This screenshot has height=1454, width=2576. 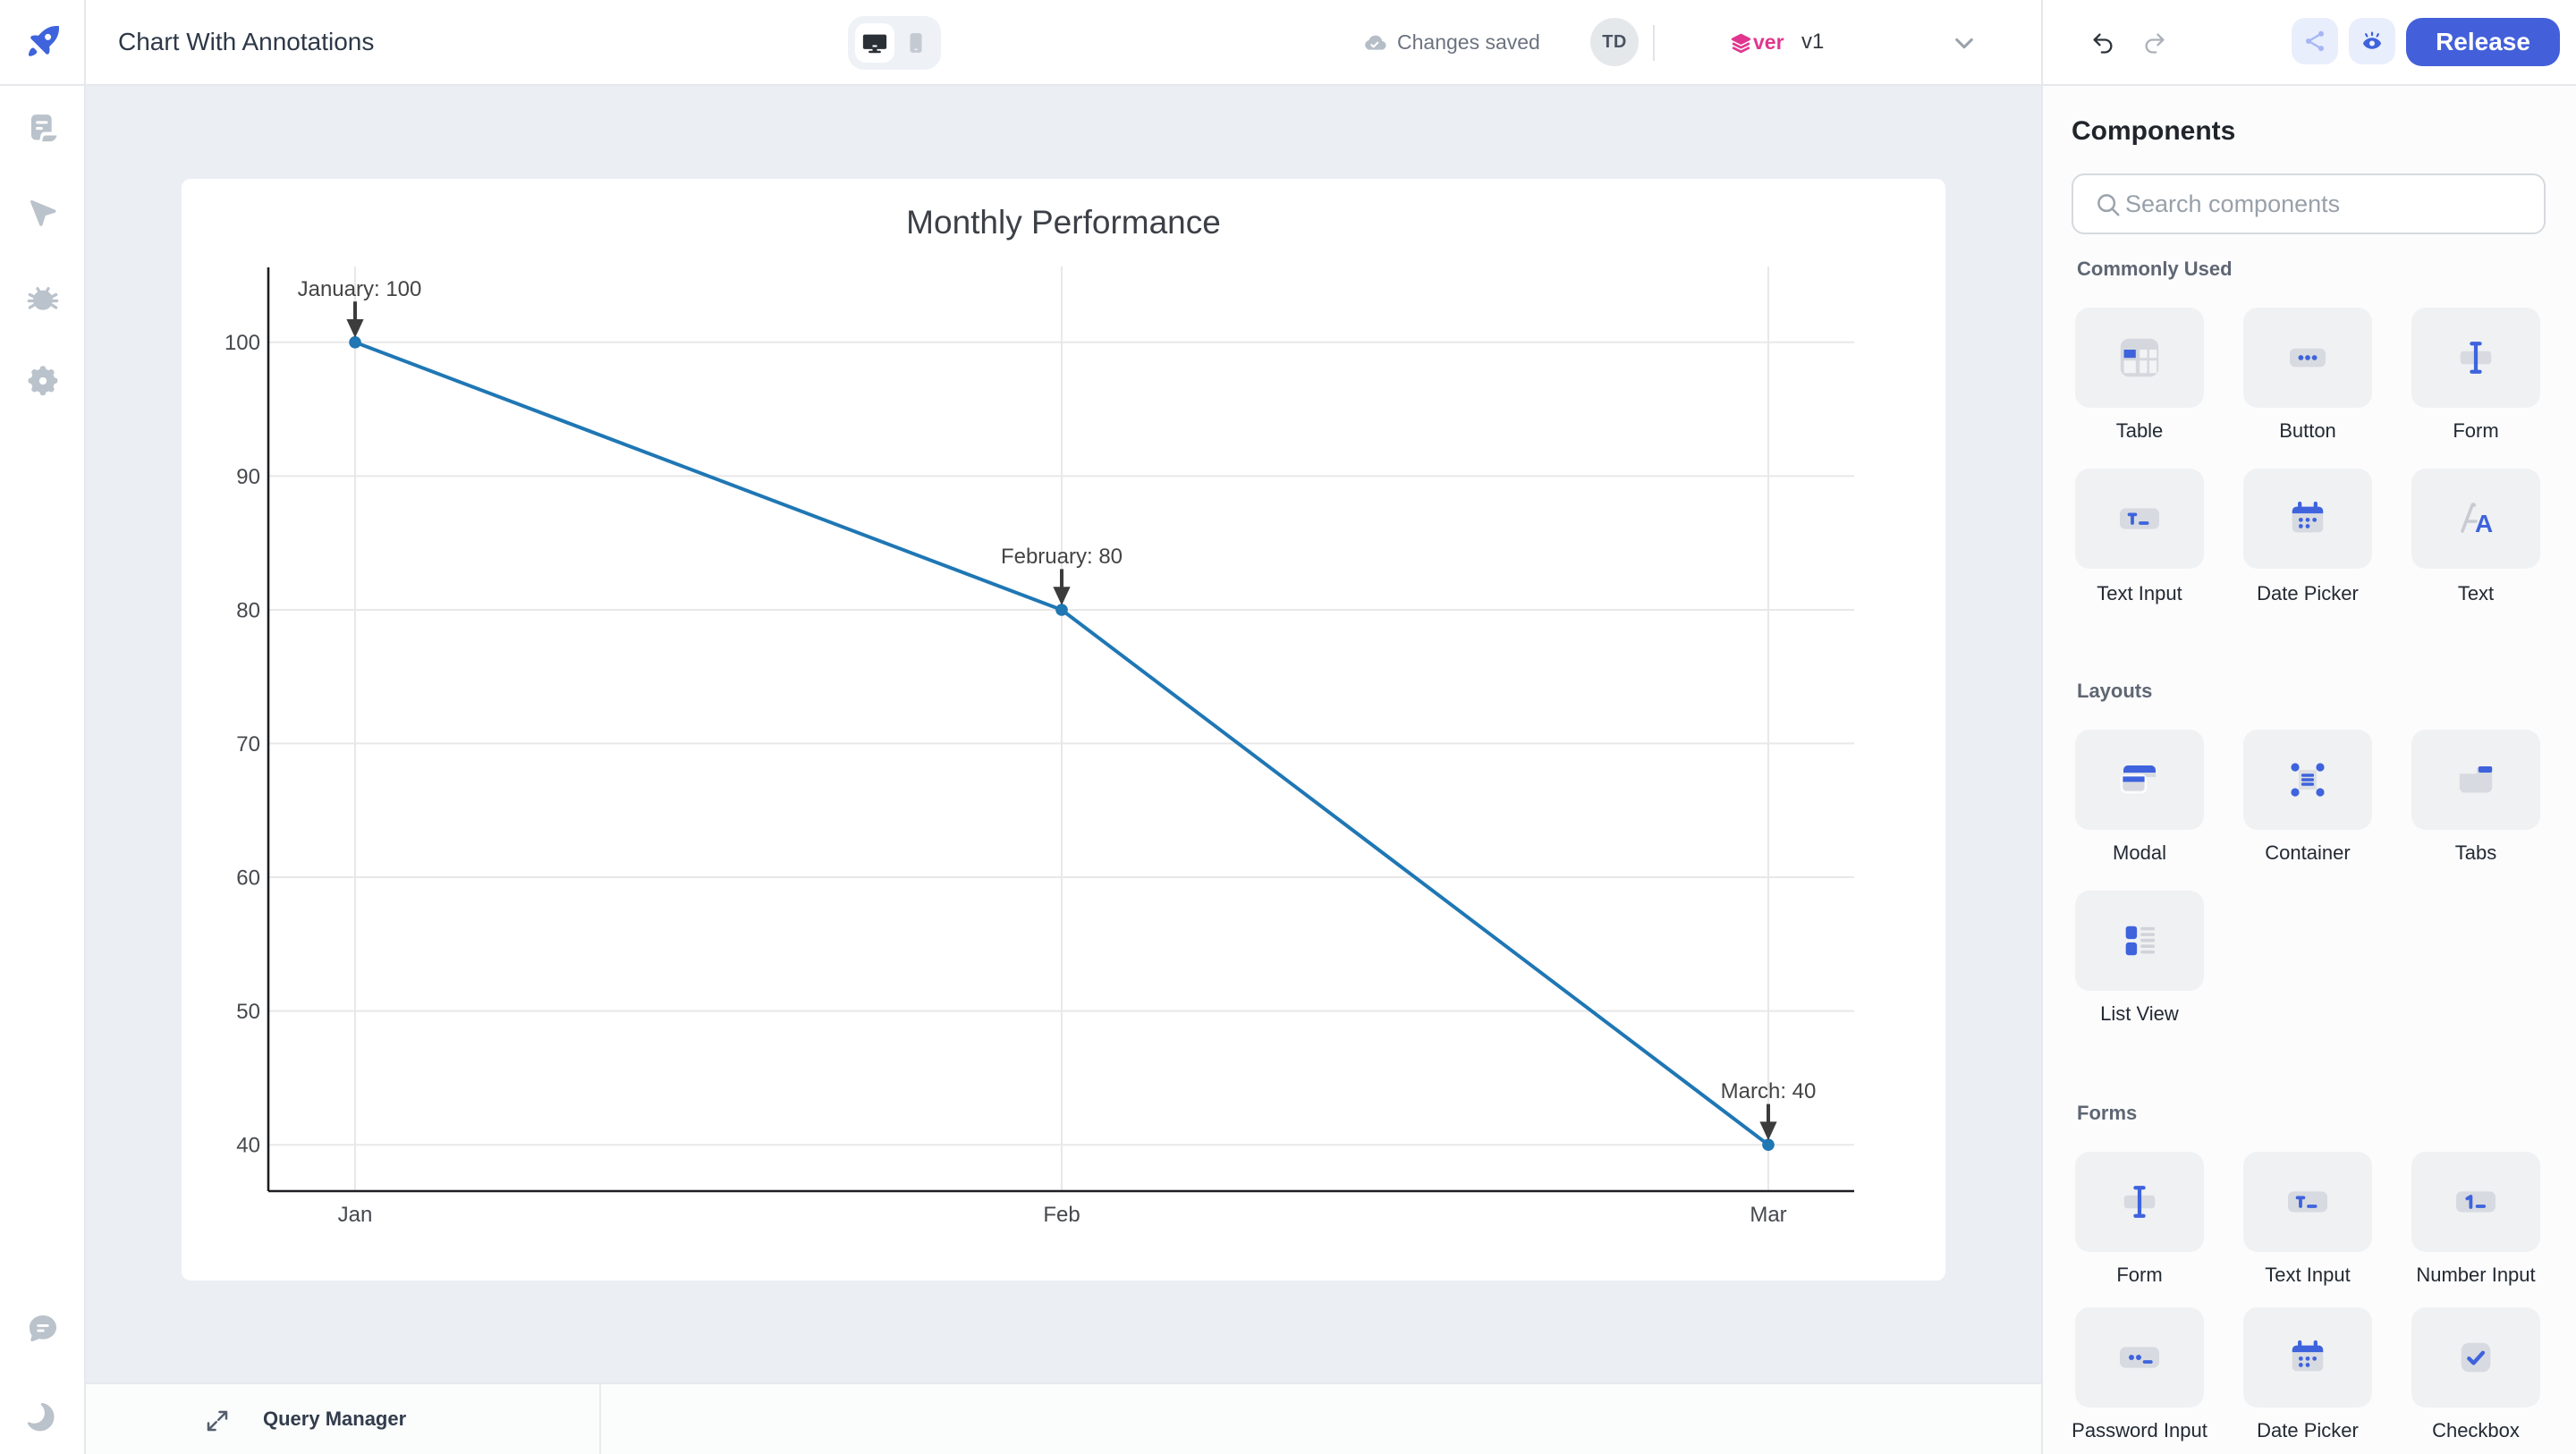 What do you see at coordinates (2484, 524) in the screenshot?
I see `svg-text: A` at bounding box center [2484, 524].